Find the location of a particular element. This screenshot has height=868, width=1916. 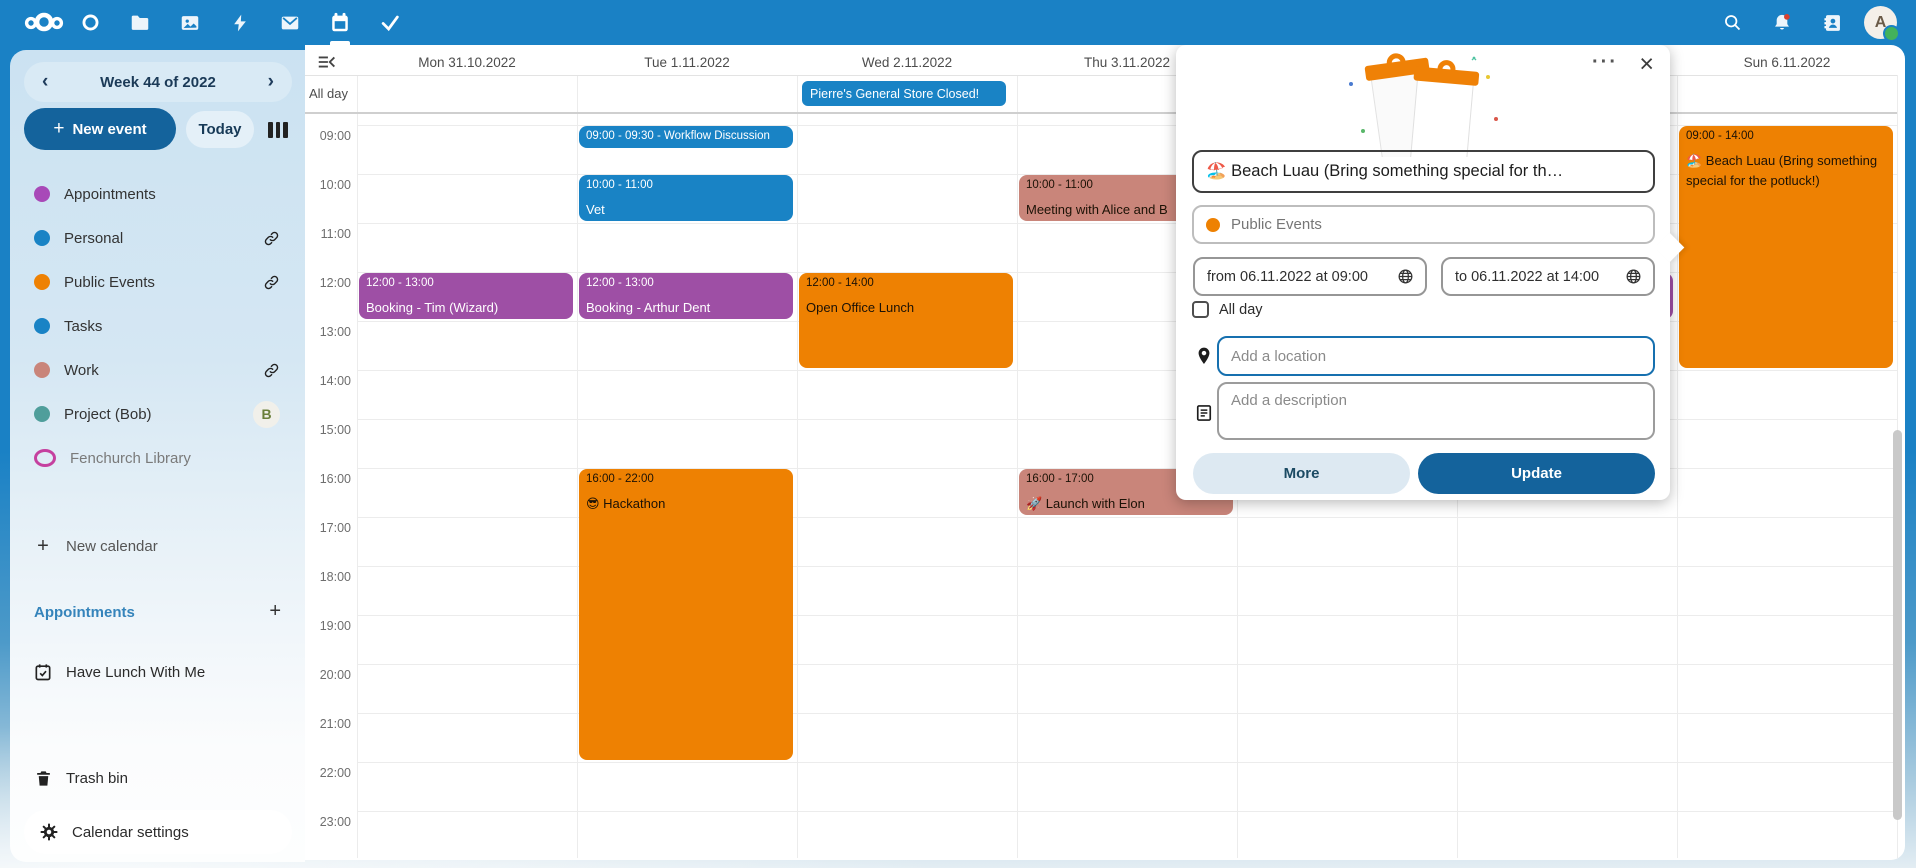

day-header-mon-31-10-2022: Mon 31.10.2022 is located at coordinates (467, 62).